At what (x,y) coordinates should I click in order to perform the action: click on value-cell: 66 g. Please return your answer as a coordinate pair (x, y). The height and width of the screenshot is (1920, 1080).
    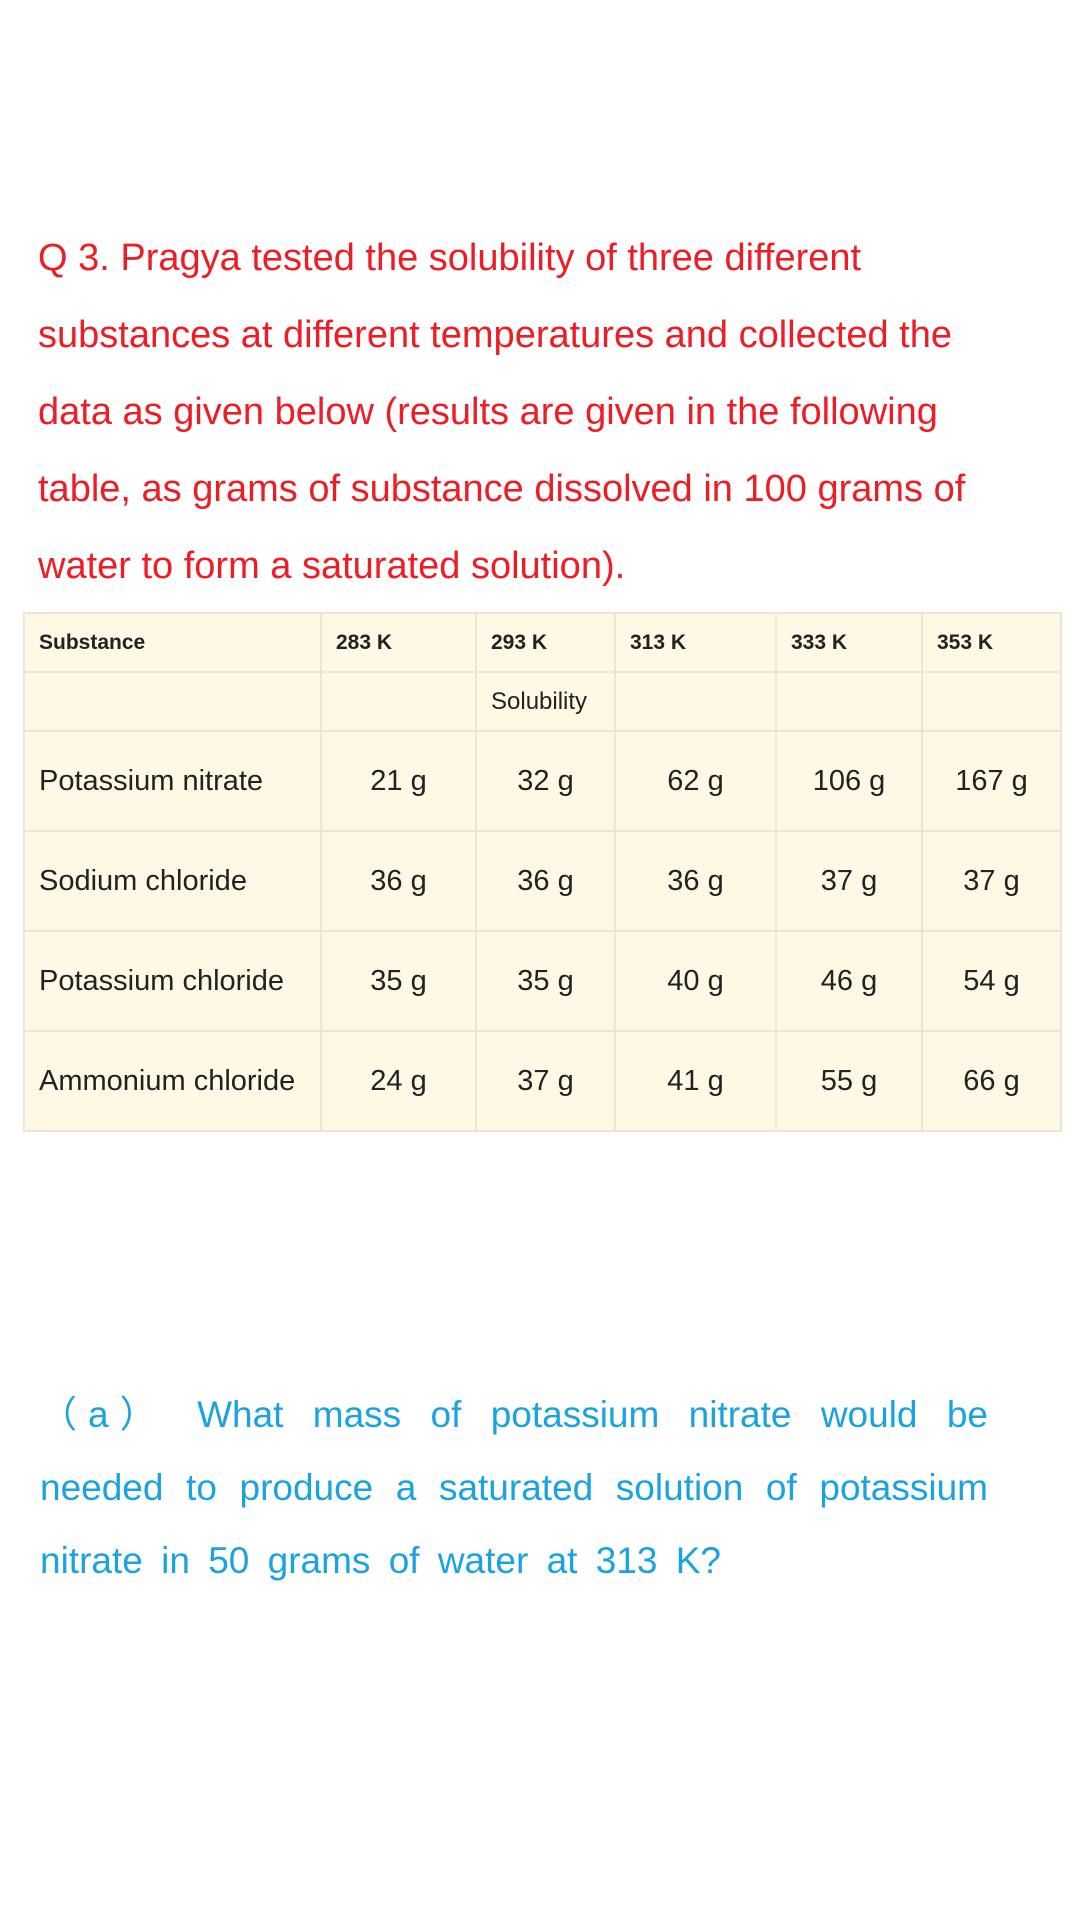
    Looking at the image, I should click on (991, 1081).